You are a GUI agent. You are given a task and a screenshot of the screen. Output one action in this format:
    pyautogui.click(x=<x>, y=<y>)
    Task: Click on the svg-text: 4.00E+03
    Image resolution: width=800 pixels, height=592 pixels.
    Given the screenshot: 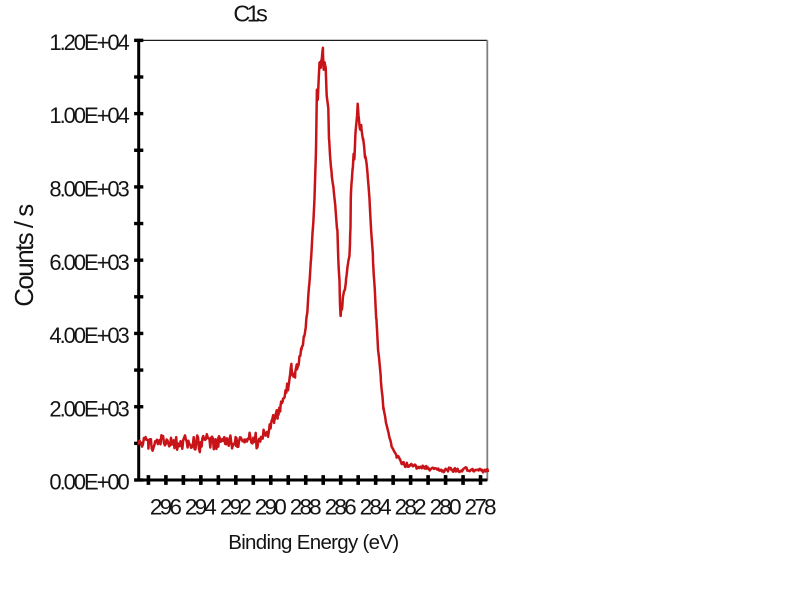 What is the action you would take?
    pyautogui.click(x=89, y=335)
    